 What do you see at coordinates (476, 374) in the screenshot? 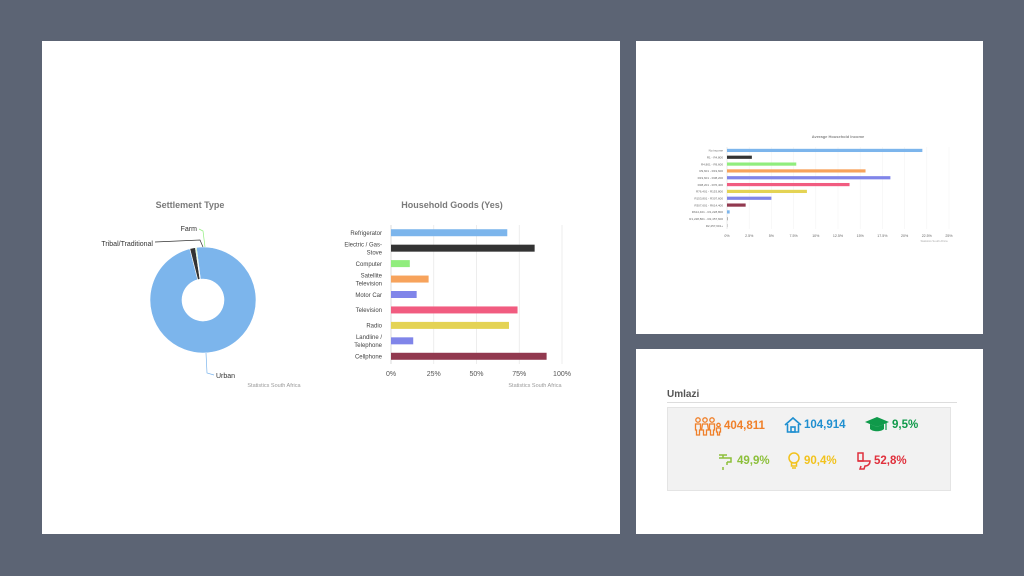
I see `goods-x-tick: 50%` at bounding box center [476, 374].